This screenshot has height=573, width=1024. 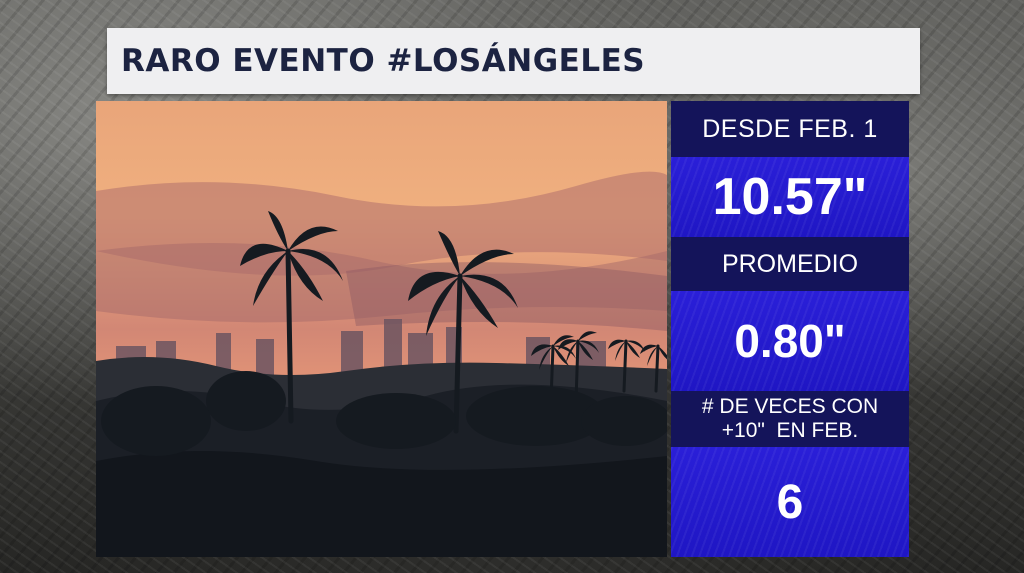 What do you see at coordinates (790, 430) in the screenshot?
I see `times-over-10-label-line2: +10" EN FEB.` at bounding box center [790, 430].